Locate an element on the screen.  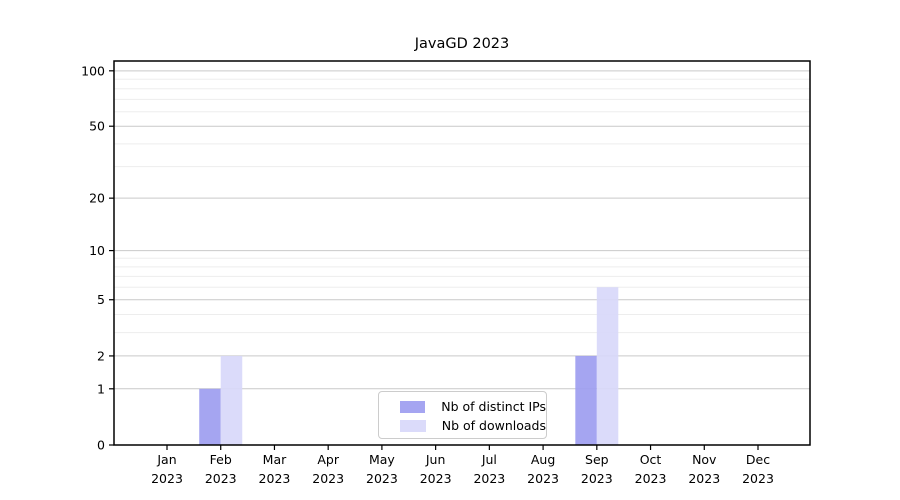
y-tick-label: 0 is located at coordinates (101, 445).